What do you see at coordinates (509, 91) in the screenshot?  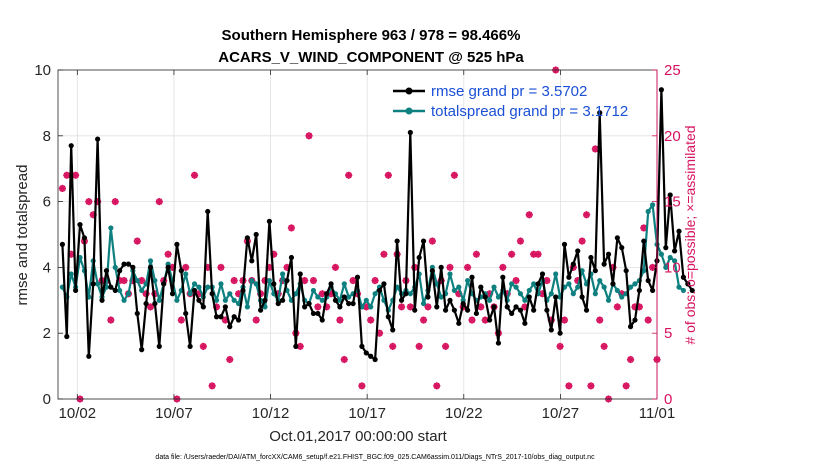 I see `legend-rmse-label: rmse grand pr = 3.5702` at bounding box center [509, 91].